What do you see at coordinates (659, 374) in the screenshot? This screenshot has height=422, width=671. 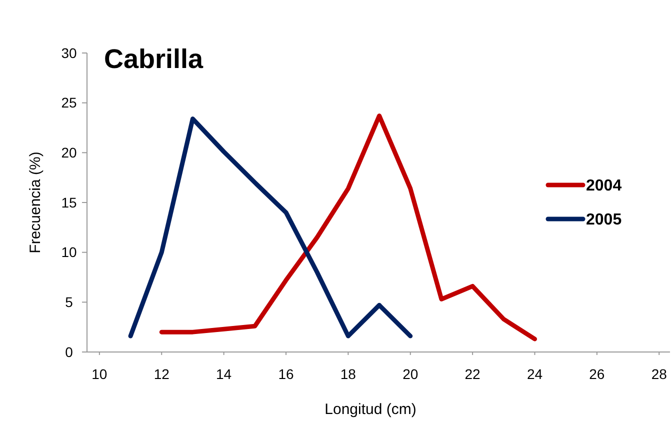 I see `x-tick-label: 28` at bounding box center [659, 374].